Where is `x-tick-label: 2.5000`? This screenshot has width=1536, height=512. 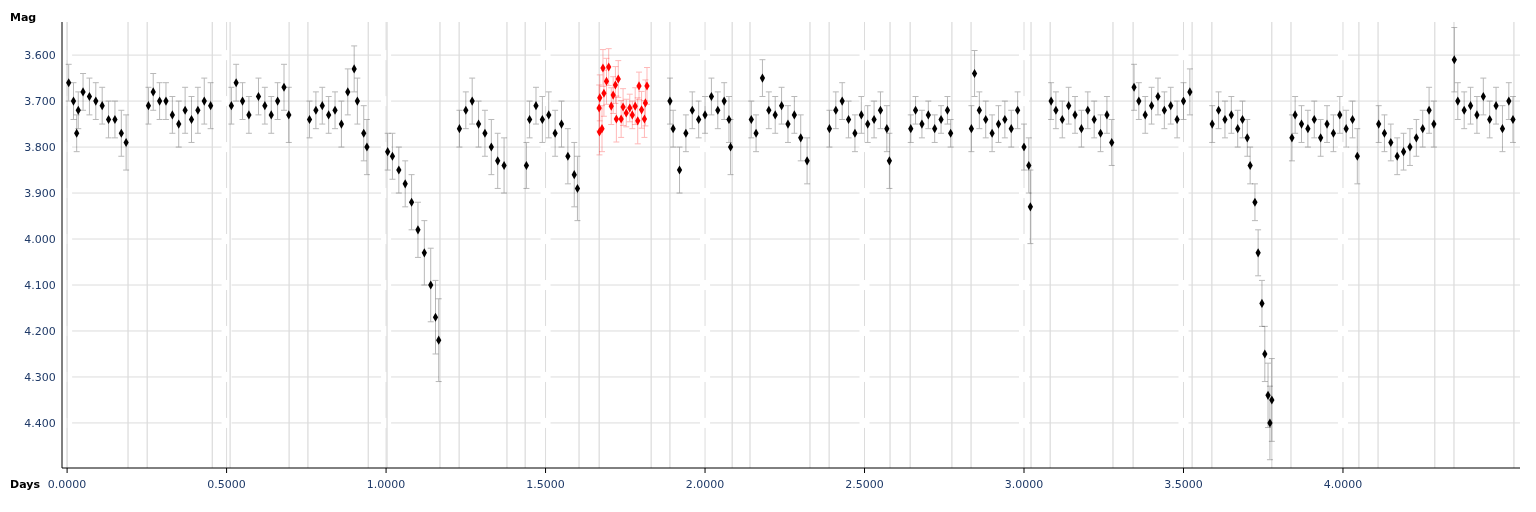 x-tick-label: 2.5000 is located at coordinates (864, 484).